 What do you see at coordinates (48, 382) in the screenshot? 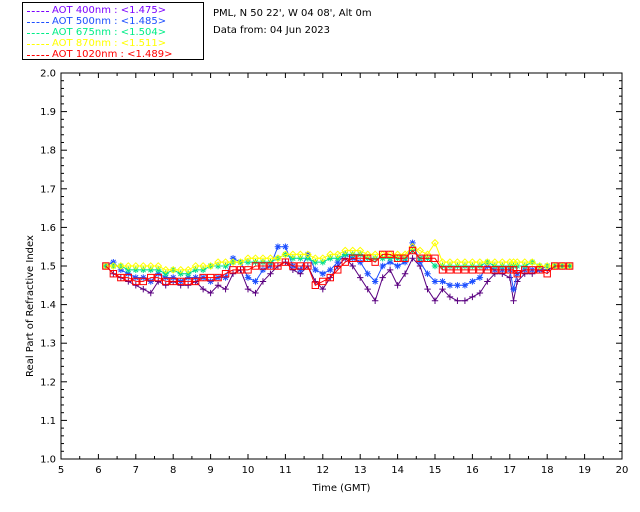
I see `y-tick-label: 1.2` at bounding box center [48, 382].